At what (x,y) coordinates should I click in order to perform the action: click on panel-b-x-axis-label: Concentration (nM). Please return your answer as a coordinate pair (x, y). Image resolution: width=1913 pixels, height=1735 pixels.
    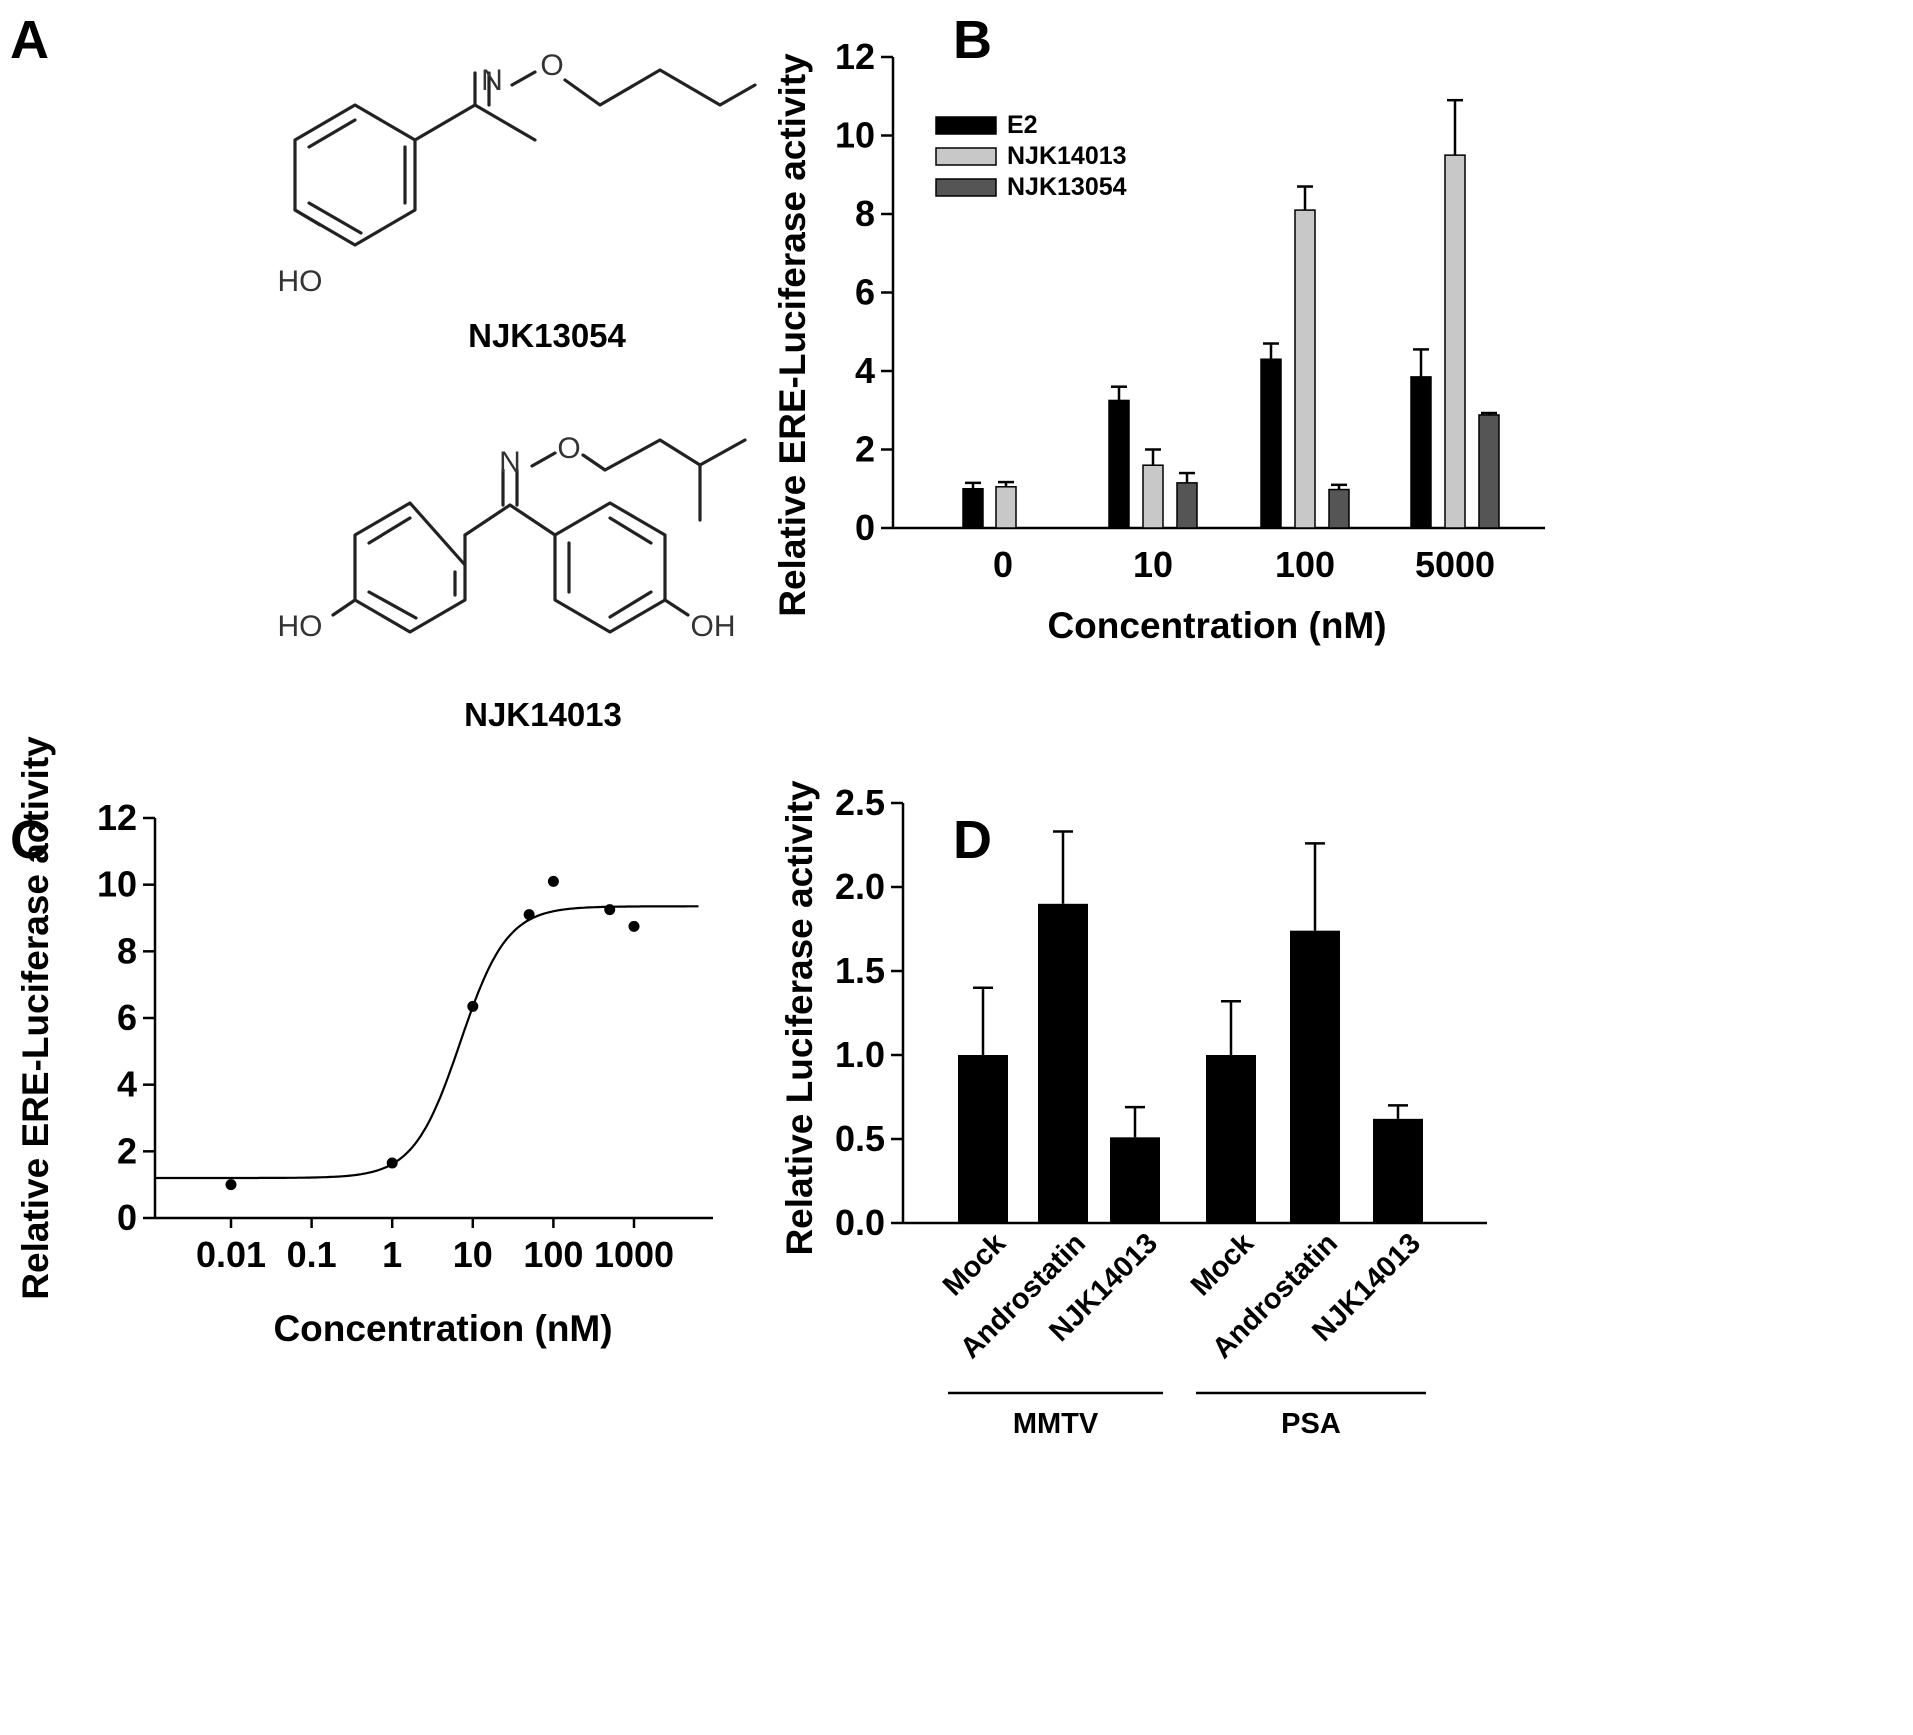
    Looking at the image, I should click on (1216, 625).